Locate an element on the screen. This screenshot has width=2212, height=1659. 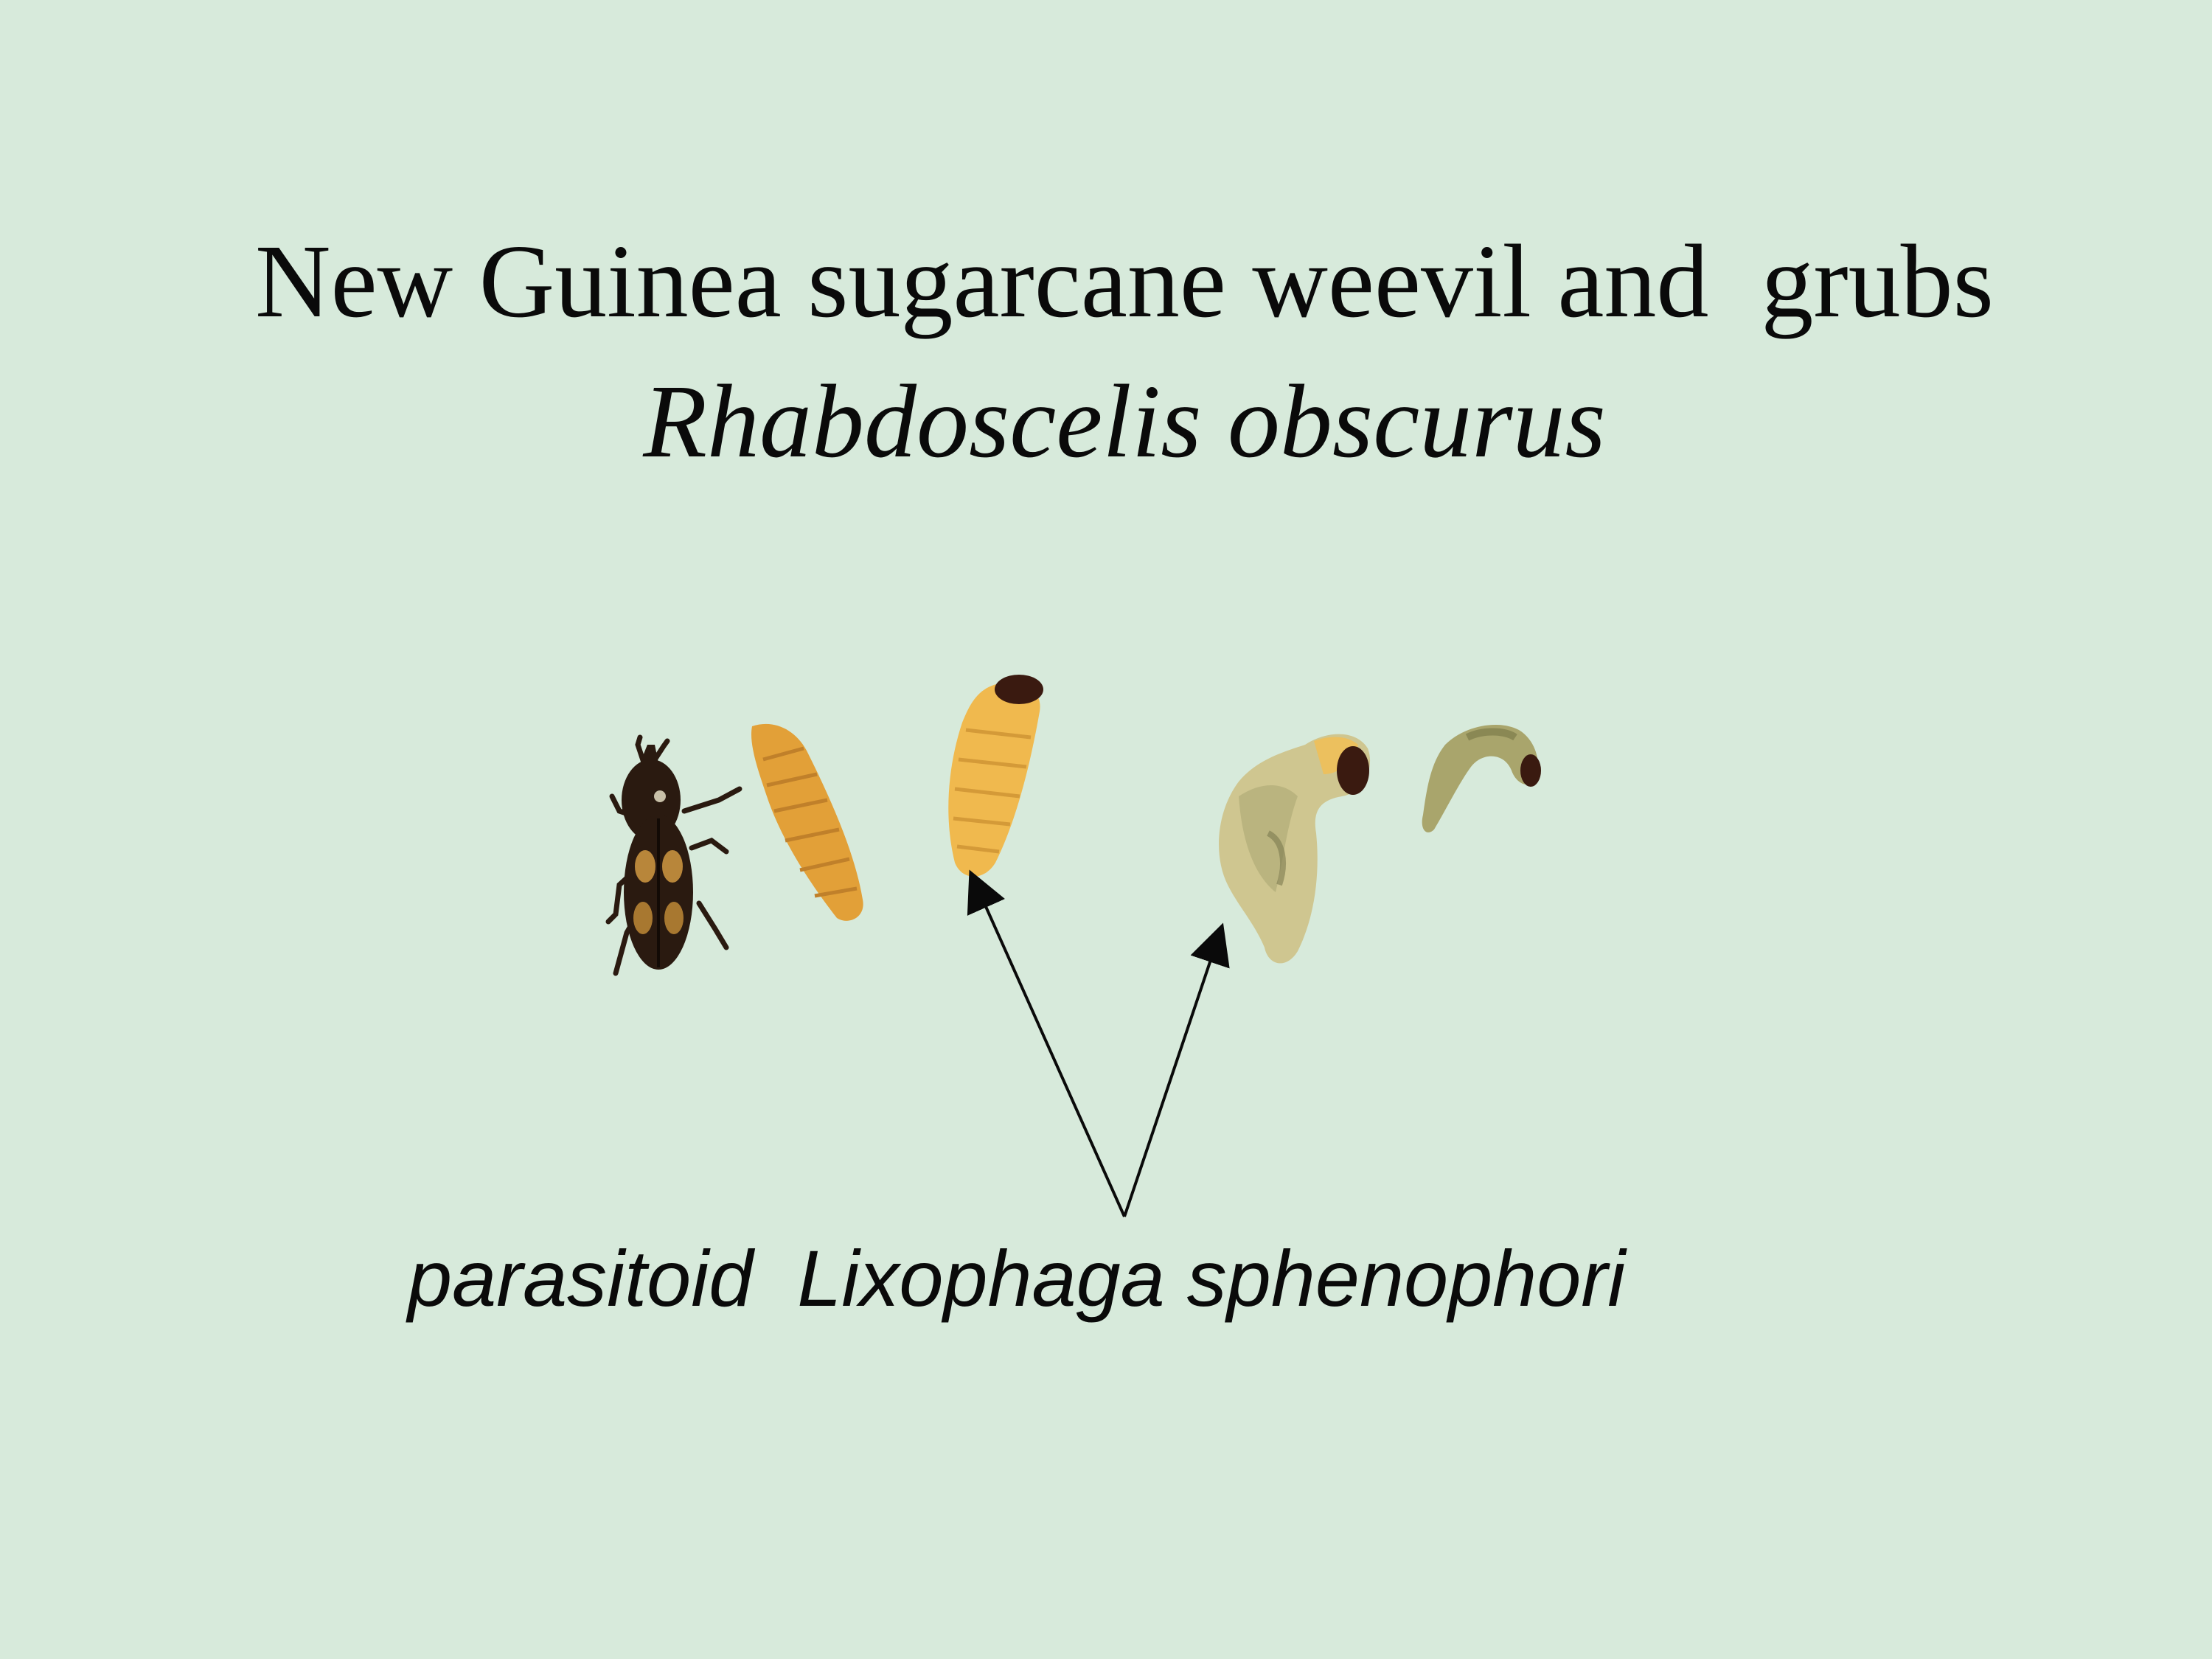
parasitoid-arrows is located at coordinates (1098, 1043).